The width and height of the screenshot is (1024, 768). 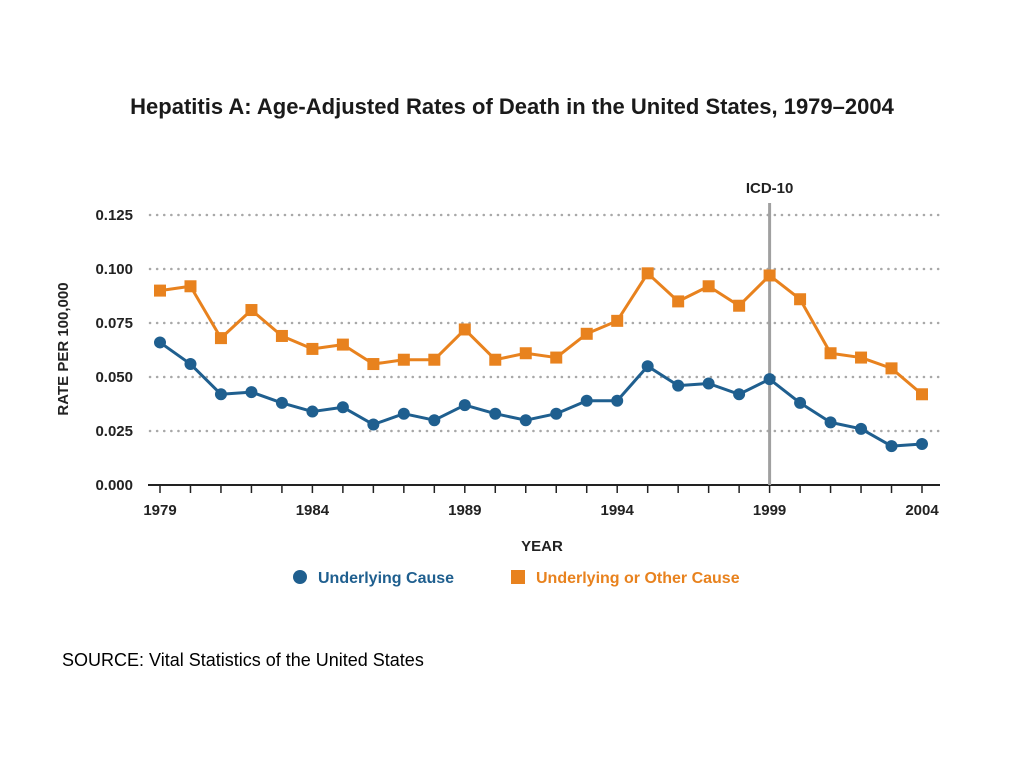 I want to click on legend-item: Underlying Cause, so click(x=373, y=578).